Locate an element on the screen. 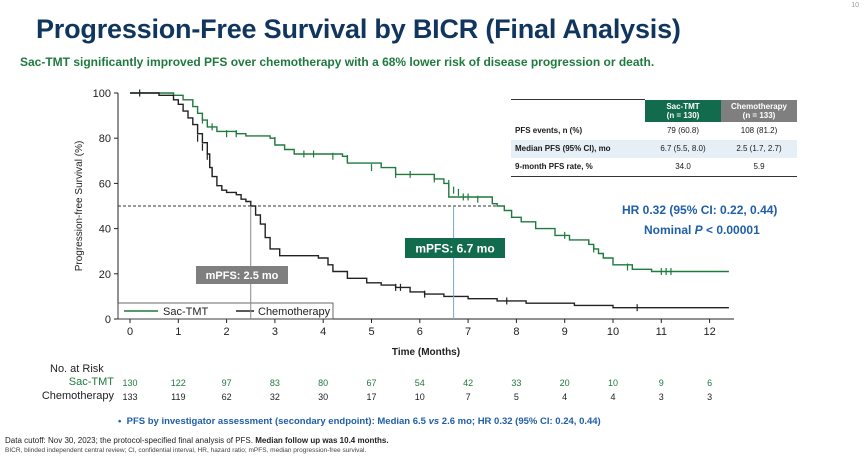 The image size is (865, 458). risk-table-heading: No. at Risk is located at coordinates (77, 369).